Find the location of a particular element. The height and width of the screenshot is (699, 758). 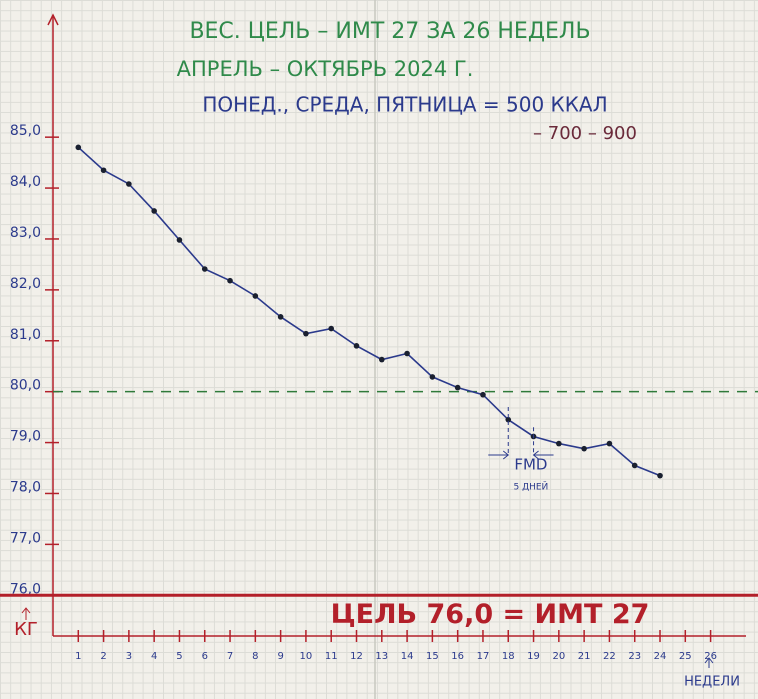

x-tick-label: 24 is located at coordinates (660, 656).